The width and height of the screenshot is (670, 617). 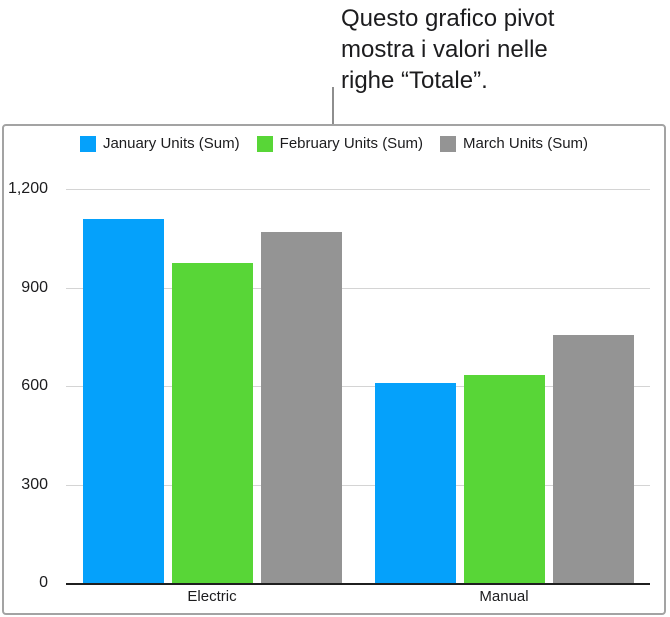 I want to click on legend-swatch-march, so click(x=448, y=143).